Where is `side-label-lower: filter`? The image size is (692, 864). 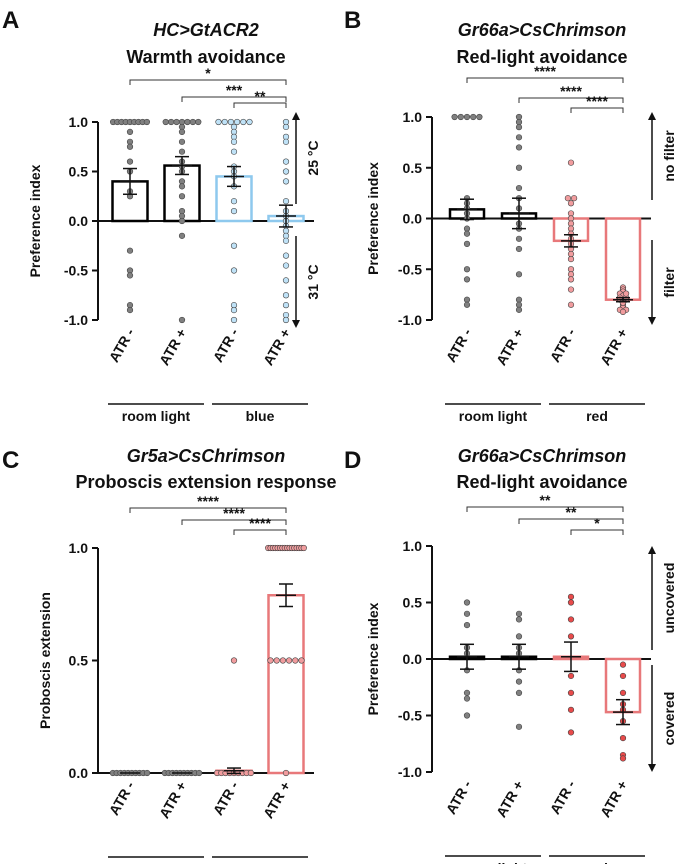
side-label-lower: filter is located at coordinates (669, 282).